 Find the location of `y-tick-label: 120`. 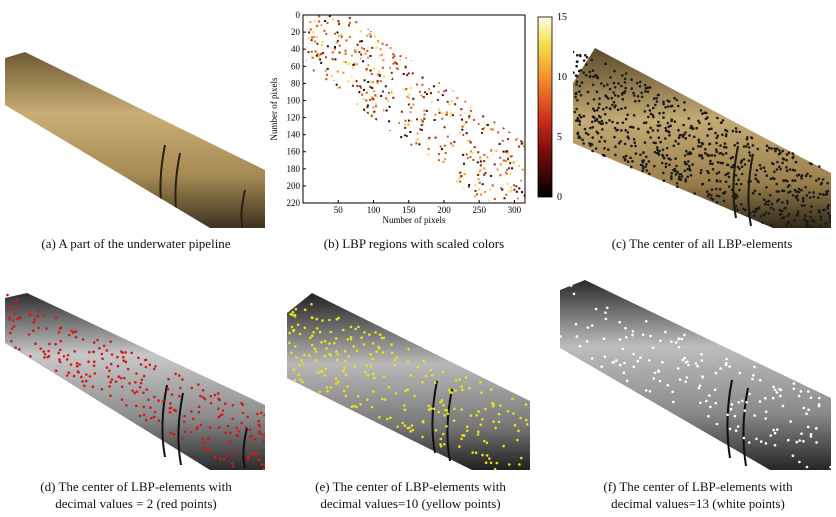

y-tick-label: 120 is located at coordinates (294, 118).